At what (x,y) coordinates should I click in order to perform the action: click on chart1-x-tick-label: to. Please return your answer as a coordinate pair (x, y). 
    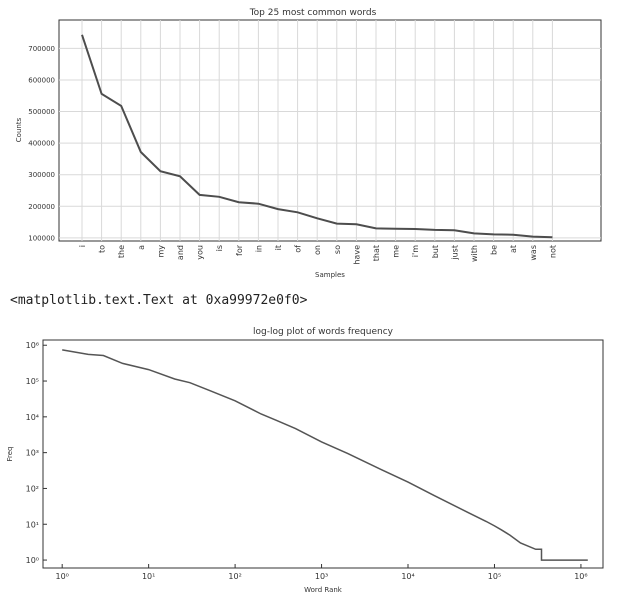
    Looking at the image, I should click on (102, 249).